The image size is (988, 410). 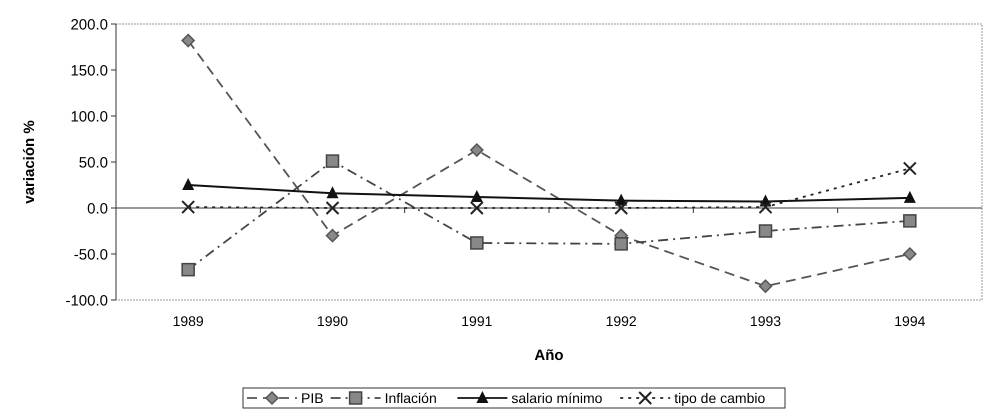 What do you see at coordinates (89, 71) in the screenshot?
I see `y-tick-label: 150.0` at bounding box center [89, 71].